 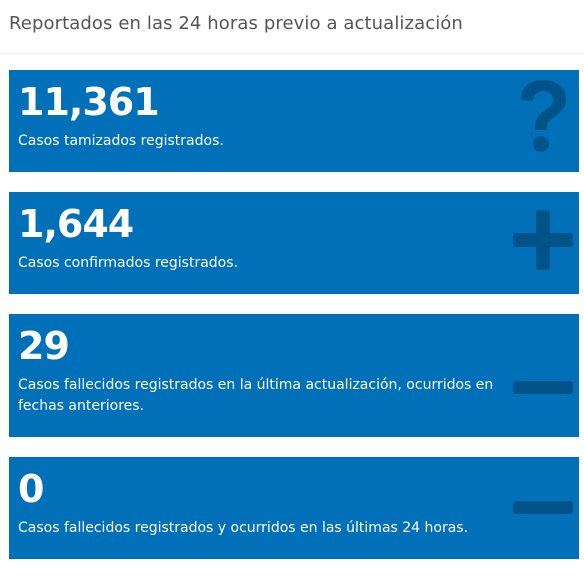 I want to click on stat-label-confirmed: Casos confirmados registrados., so click(x=128, y=263).